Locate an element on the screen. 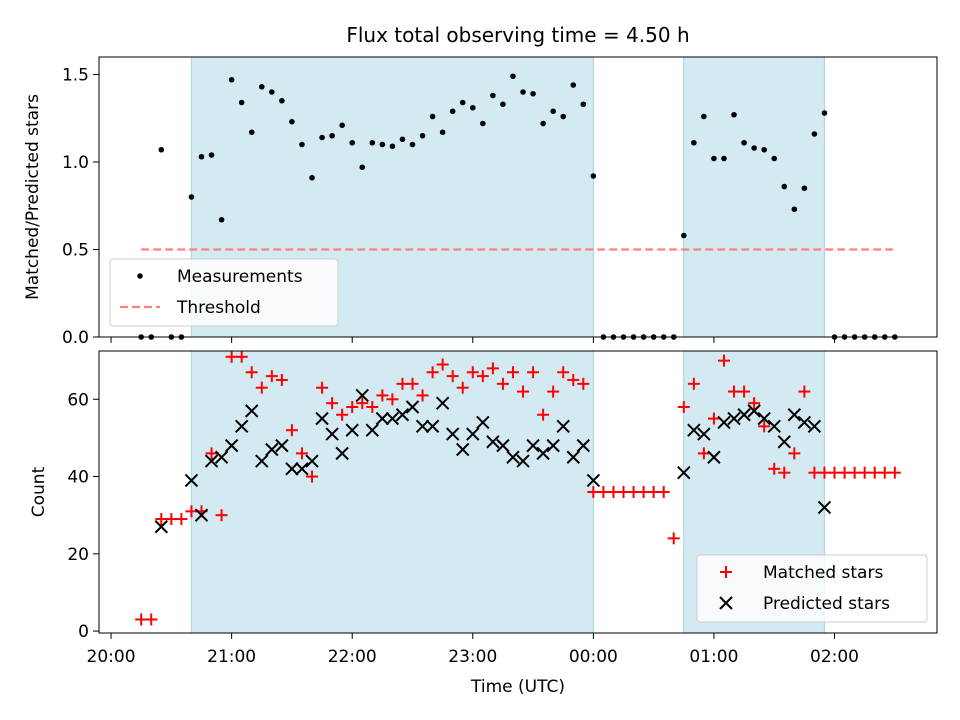 The width and height of the screenshot is (960, 720). x-tick-label: 00:00 is located at coordinates (593, 657).